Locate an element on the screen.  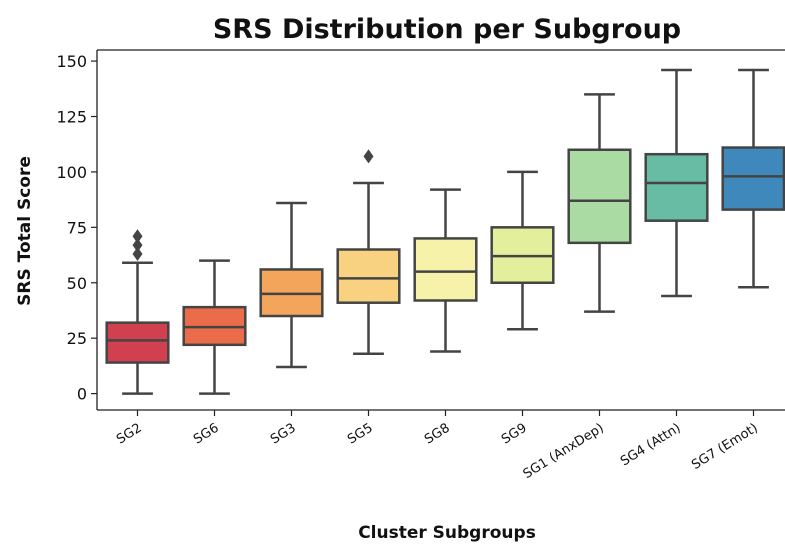
x-tick-label: SG5 is located at coordinates (360, 434).